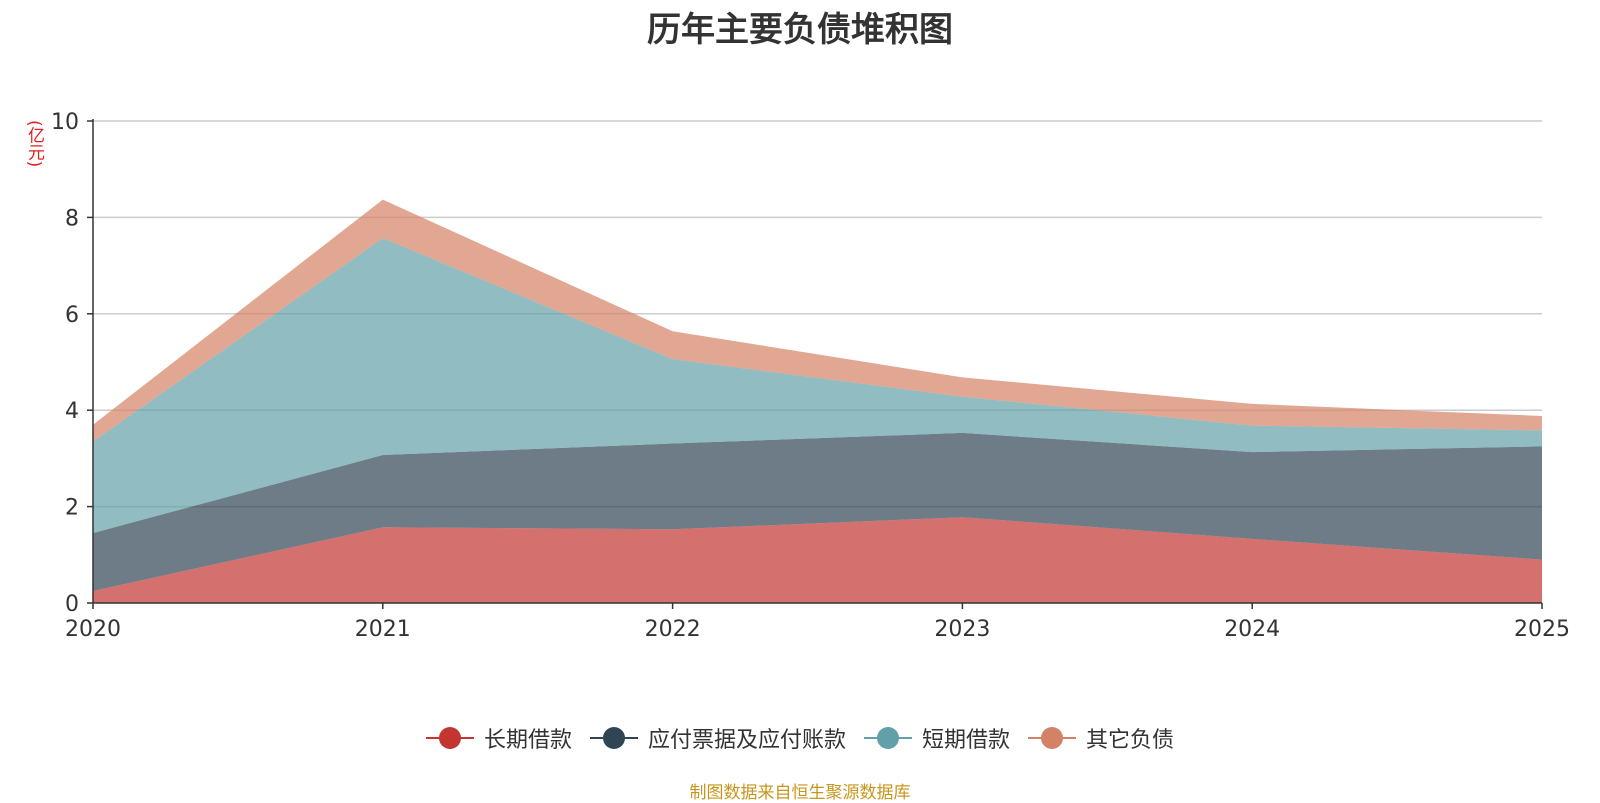 This screenshot has height=803, width=1600. I want to click on legend-item-0: 长期借款, so click(498, 738).